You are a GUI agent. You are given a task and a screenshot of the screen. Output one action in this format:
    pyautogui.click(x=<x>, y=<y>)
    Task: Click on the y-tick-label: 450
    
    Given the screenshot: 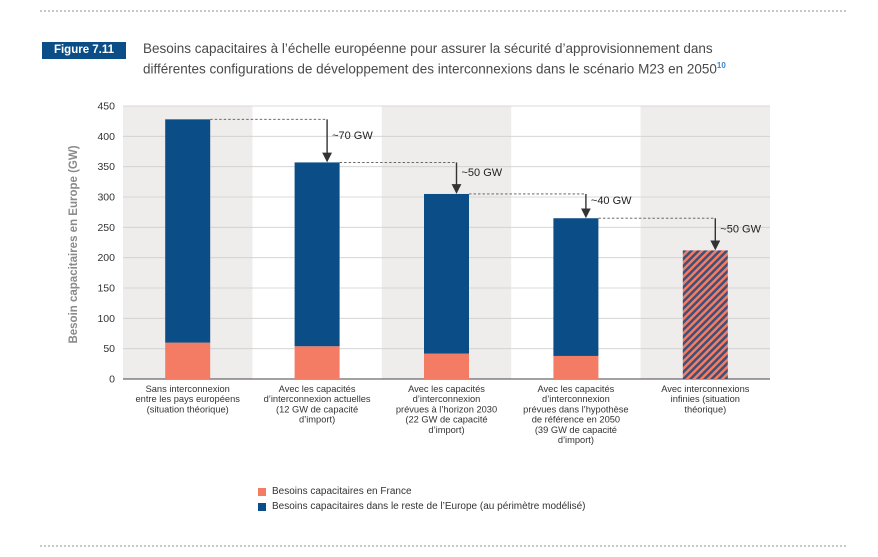 What is the action you would take?
    pyautogui.click(x=106, y=107)
    